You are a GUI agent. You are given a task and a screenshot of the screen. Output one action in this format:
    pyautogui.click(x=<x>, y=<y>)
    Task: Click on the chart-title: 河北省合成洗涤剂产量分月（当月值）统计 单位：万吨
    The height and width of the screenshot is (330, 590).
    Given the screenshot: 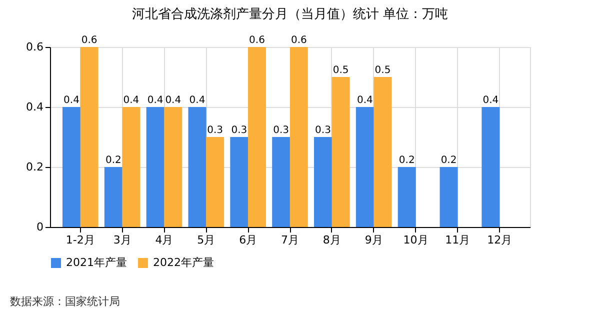 What is the action you would take?
    pyautogui.click(x=290, y=14)
    